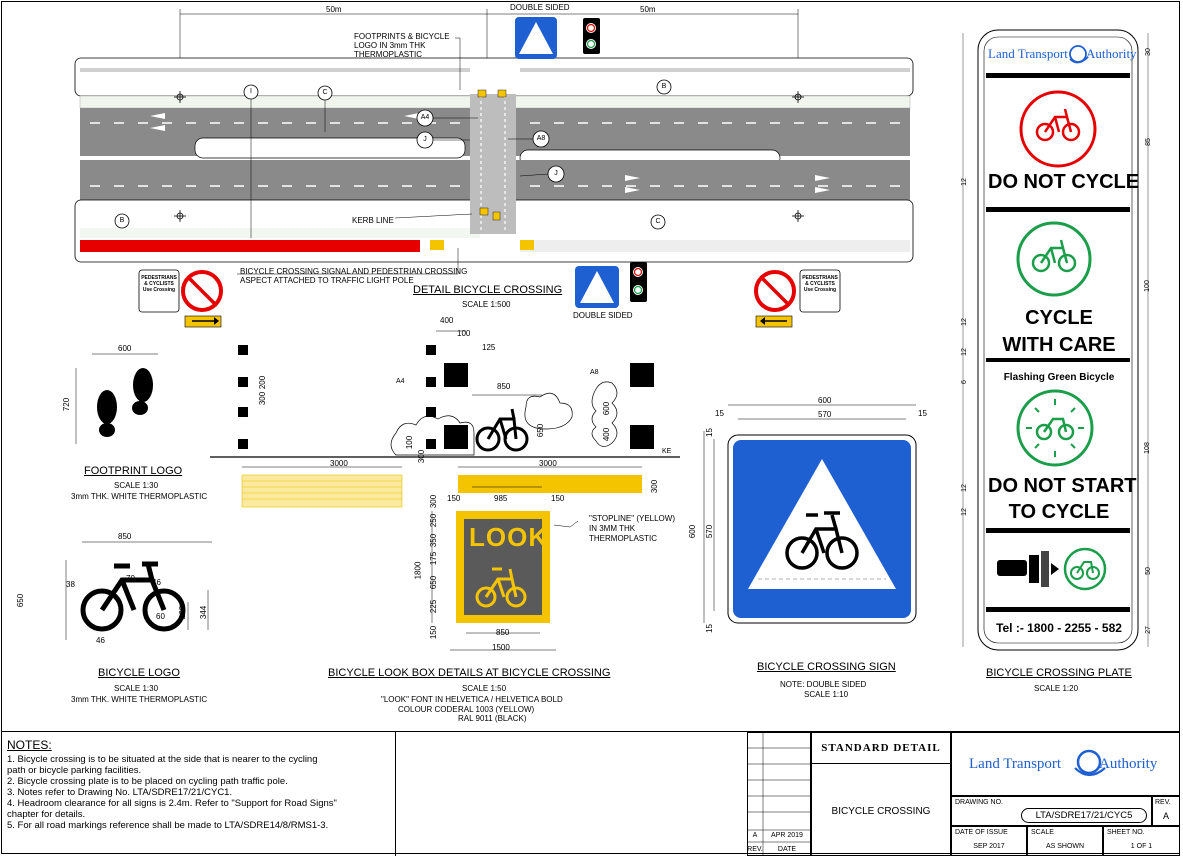 The image size is (1183, 857). I want to click on drawing-title: BICYCLE CROSSING, so click(881, 811).